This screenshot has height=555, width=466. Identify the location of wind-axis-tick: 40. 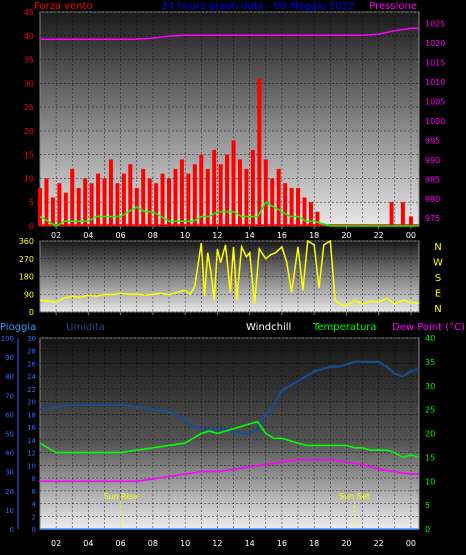
(29, 36).